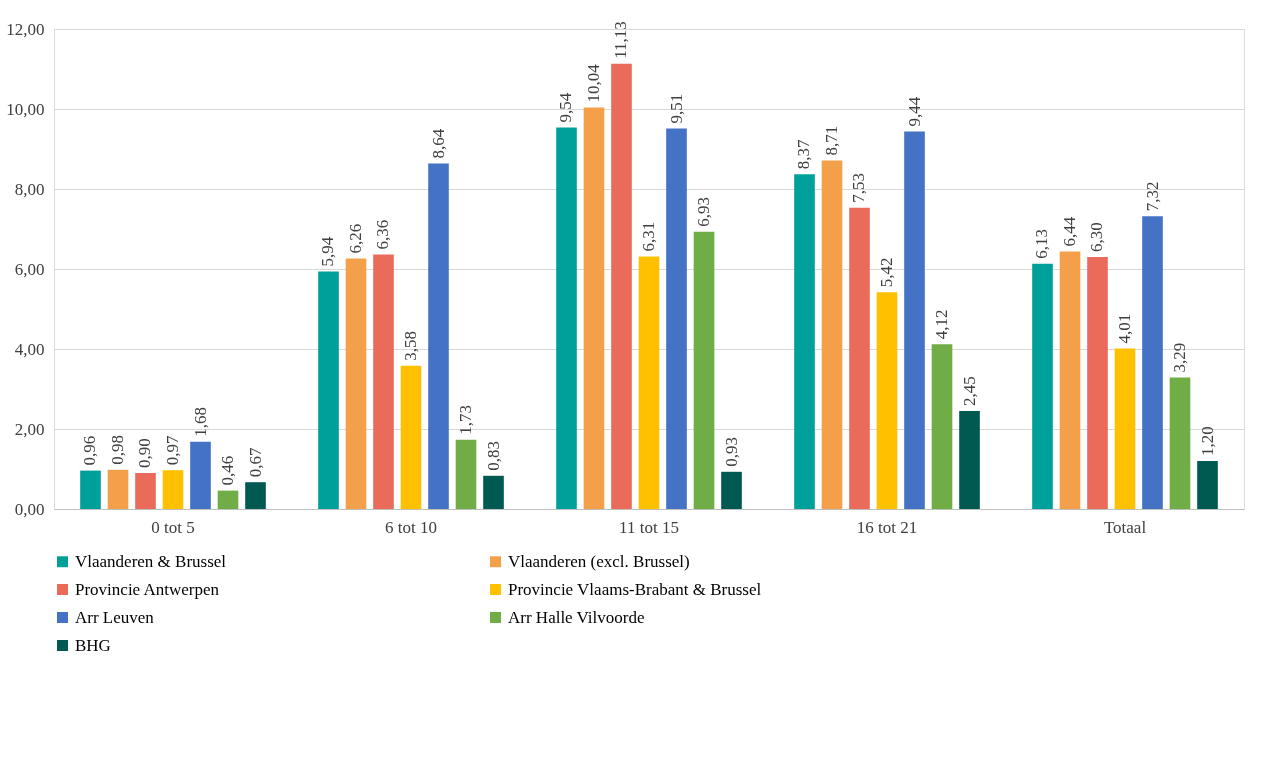 Image resolution: width=1285 pixels, height=760 pixels. What do you see at coordinates (328, 251) in the screenshot?
I see `data-label: 5,94` at bounding box center [328, 251].